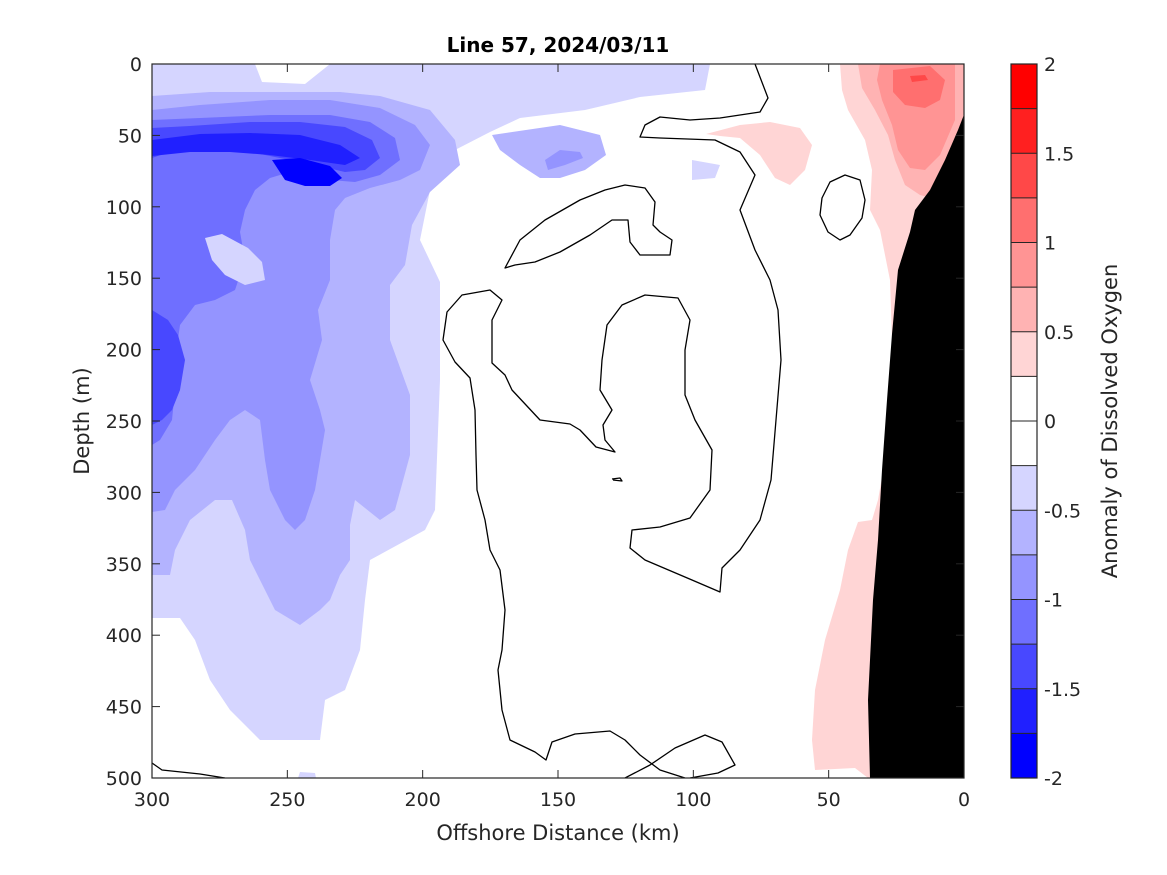  Describe the element at coordinates (124, 565) in the screenshot. I see `y-tick-label: 350` at that location.